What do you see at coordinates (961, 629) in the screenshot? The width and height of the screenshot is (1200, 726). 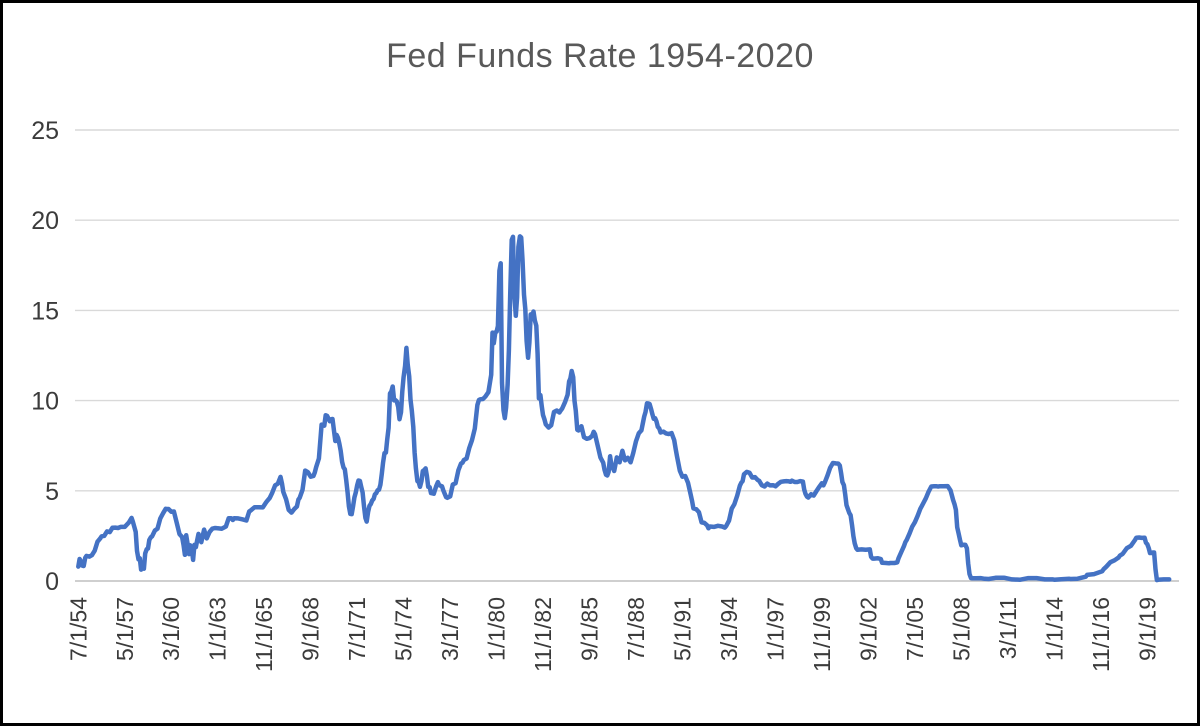 I see `x-axis-tick-label: 5/1/08` at bounding box center [961, 629].